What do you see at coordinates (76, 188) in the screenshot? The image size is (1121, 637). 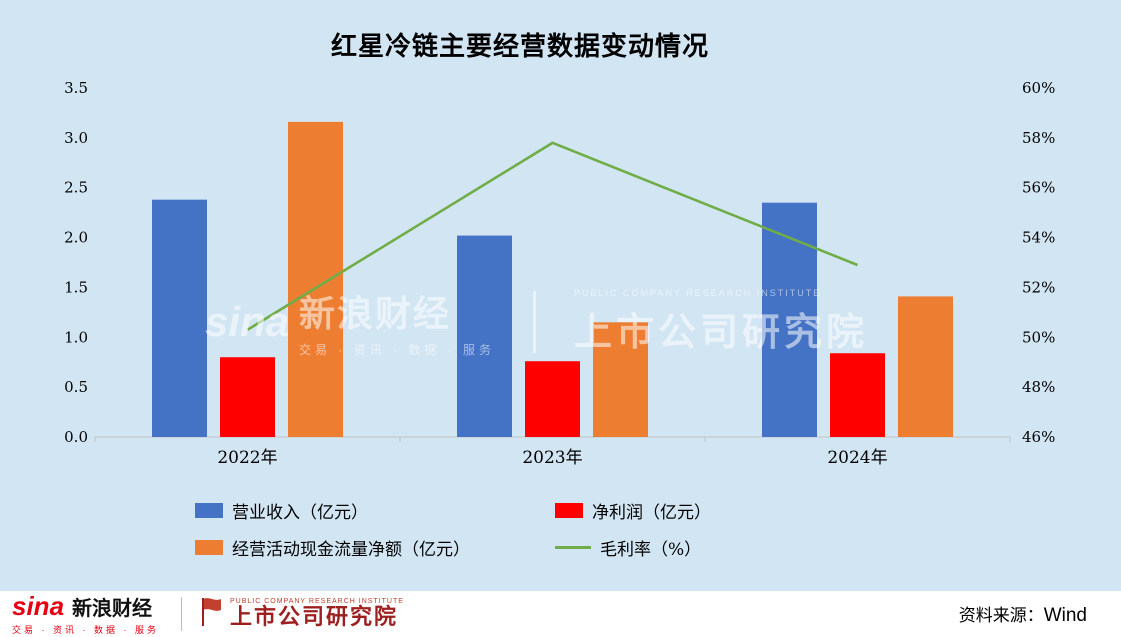 I see `left-axis-tick: 2.5` at bounding box center [76, 188].